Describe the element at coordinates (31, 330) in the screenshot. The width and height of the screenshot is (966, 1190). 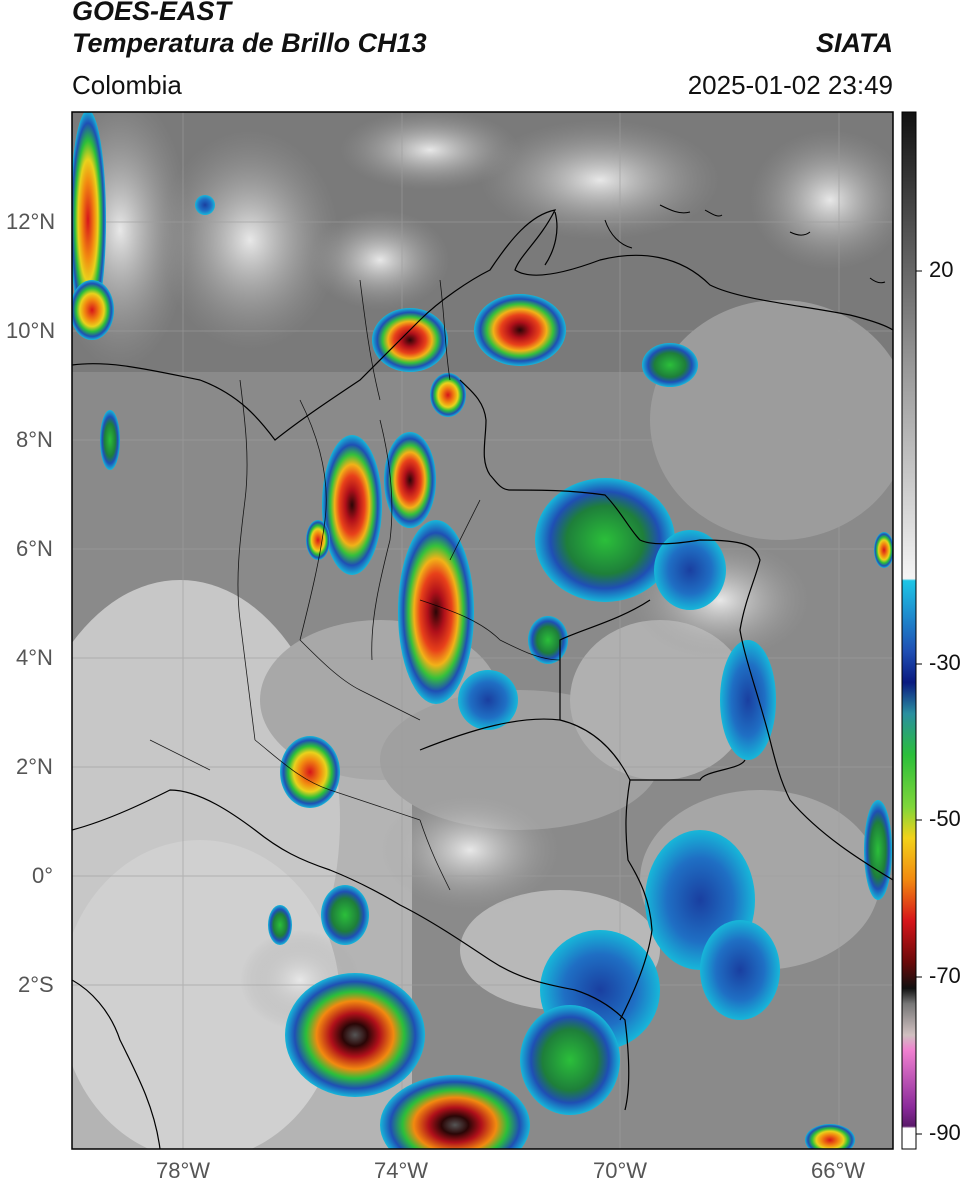
I see `lat-label: 10°N` at that location.